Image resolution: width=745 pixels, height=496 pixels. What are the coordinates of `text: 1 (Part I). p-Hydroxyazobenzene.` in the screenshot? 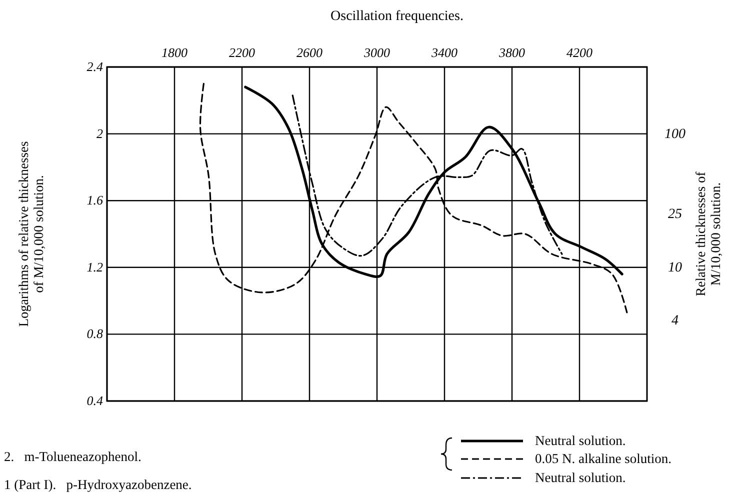 It's located at (98, 484).